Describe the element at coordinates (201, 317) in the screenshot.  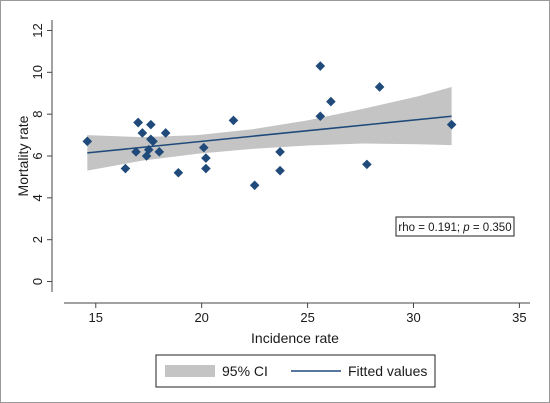
I see `x-tick-label: 20` at that location.